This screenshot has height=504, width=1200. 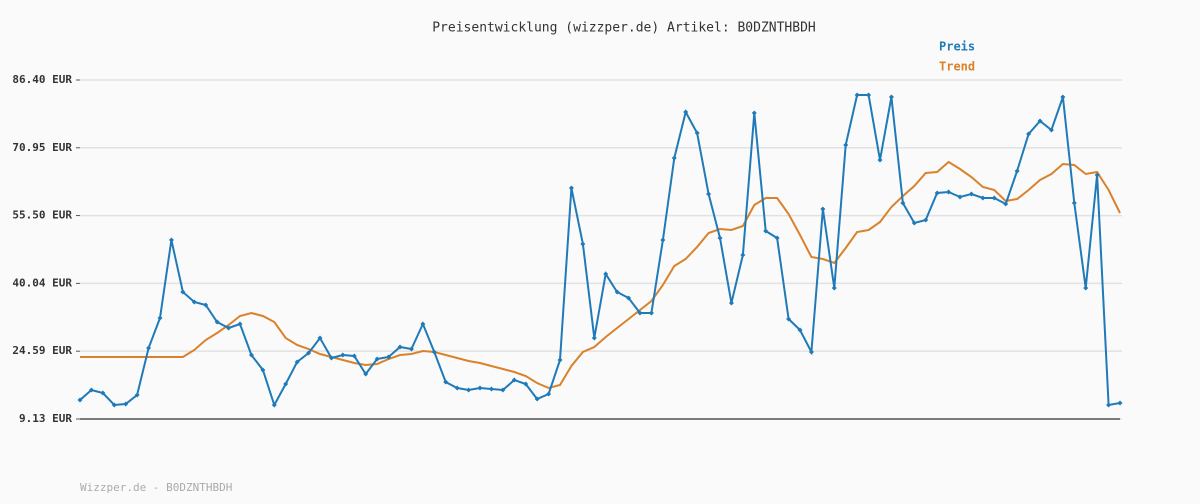 I want to click on y-tick-label: 9.13 EUR, so click(x=45, y=418).